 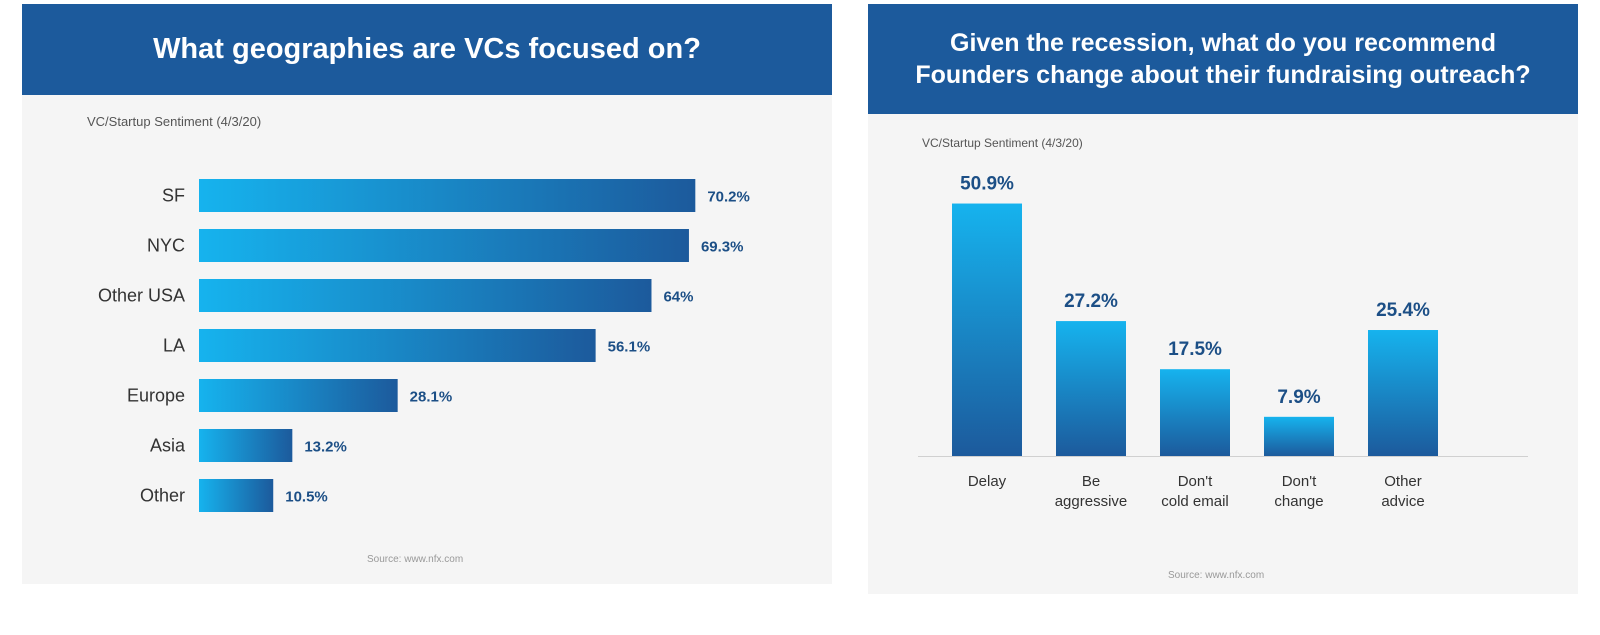 I want to click on outreach-chart-subtitle: VC/Startup Sentiment (4/3/20), so click(x=1002, y=143).